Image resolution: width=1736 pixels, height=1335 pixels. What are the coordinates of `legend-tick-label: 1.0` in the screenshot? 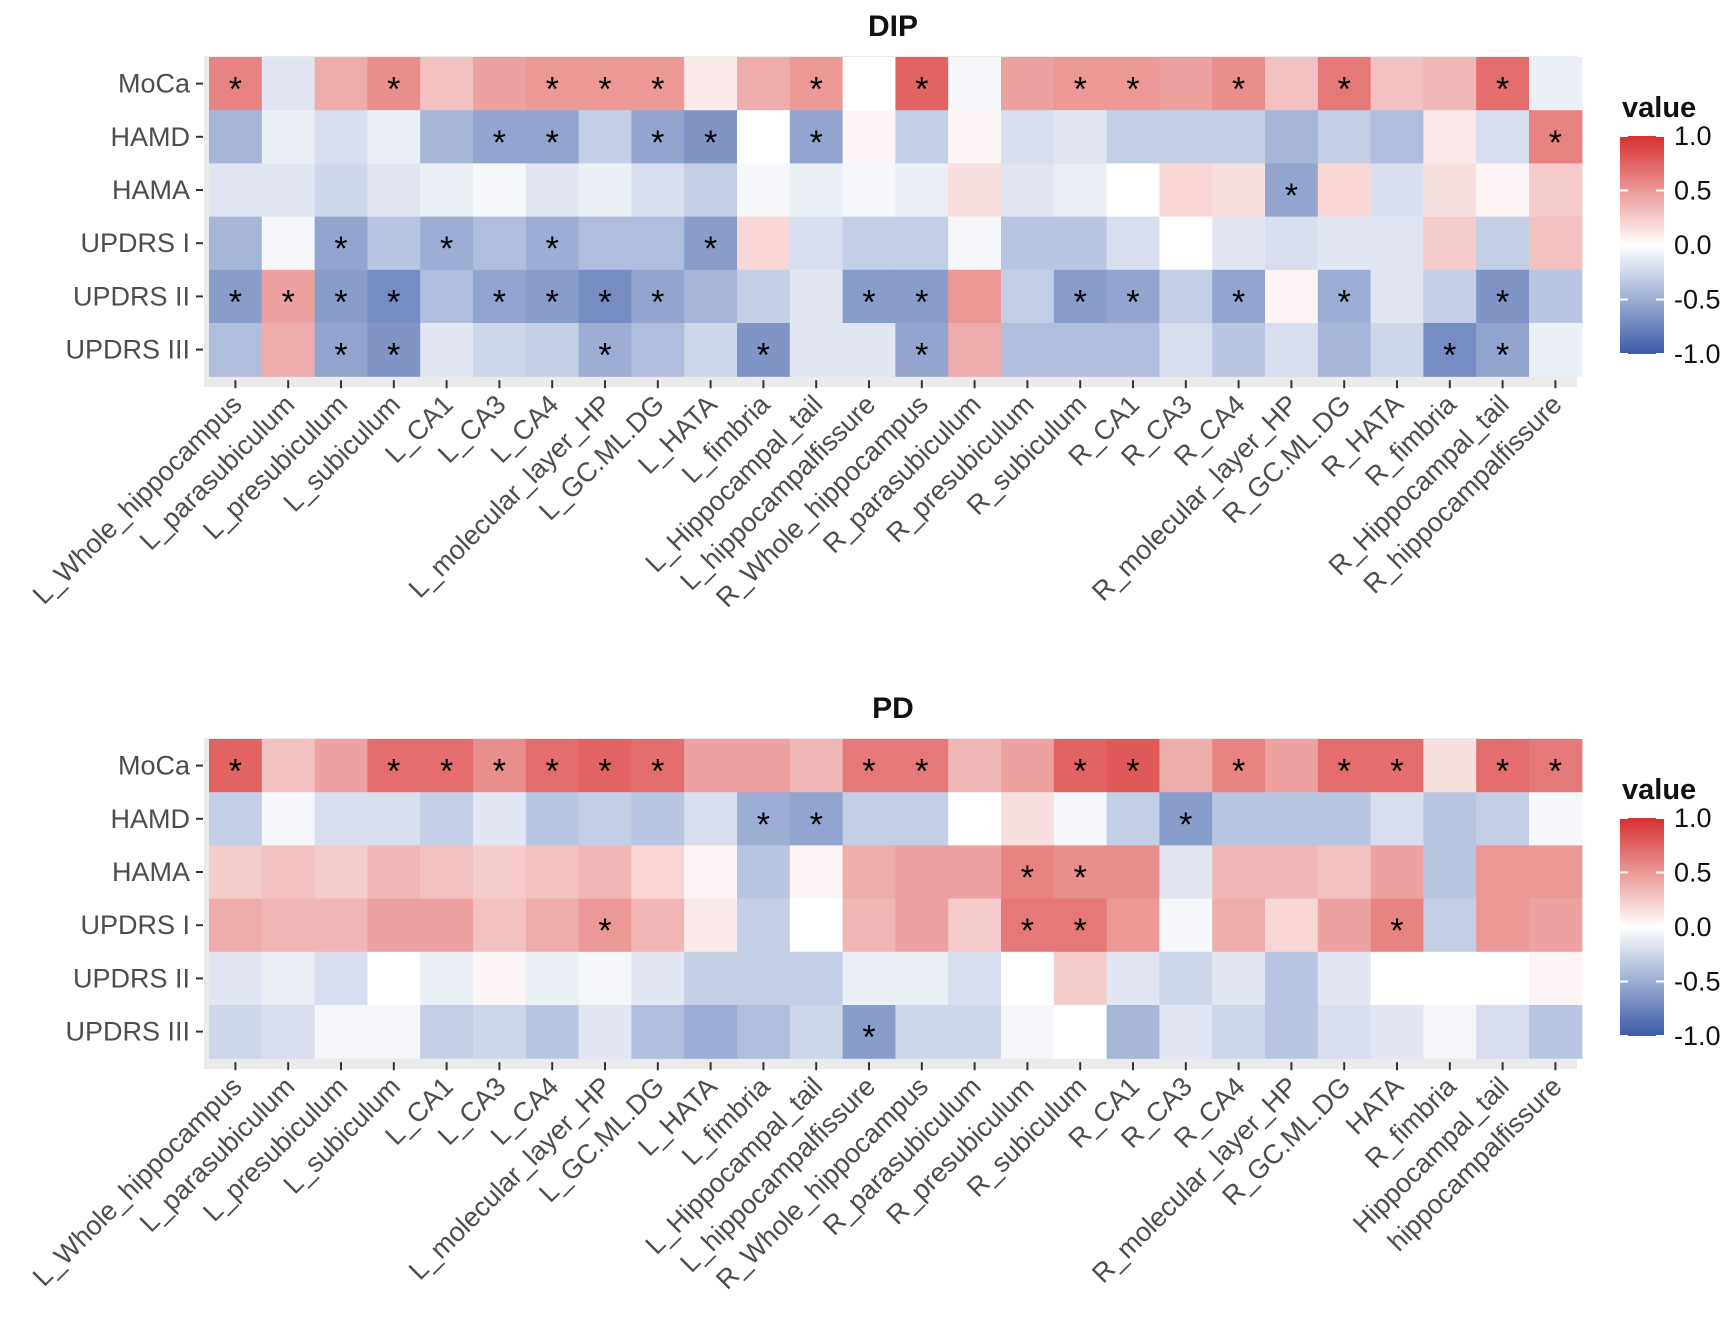 It's located at (1693, 136).